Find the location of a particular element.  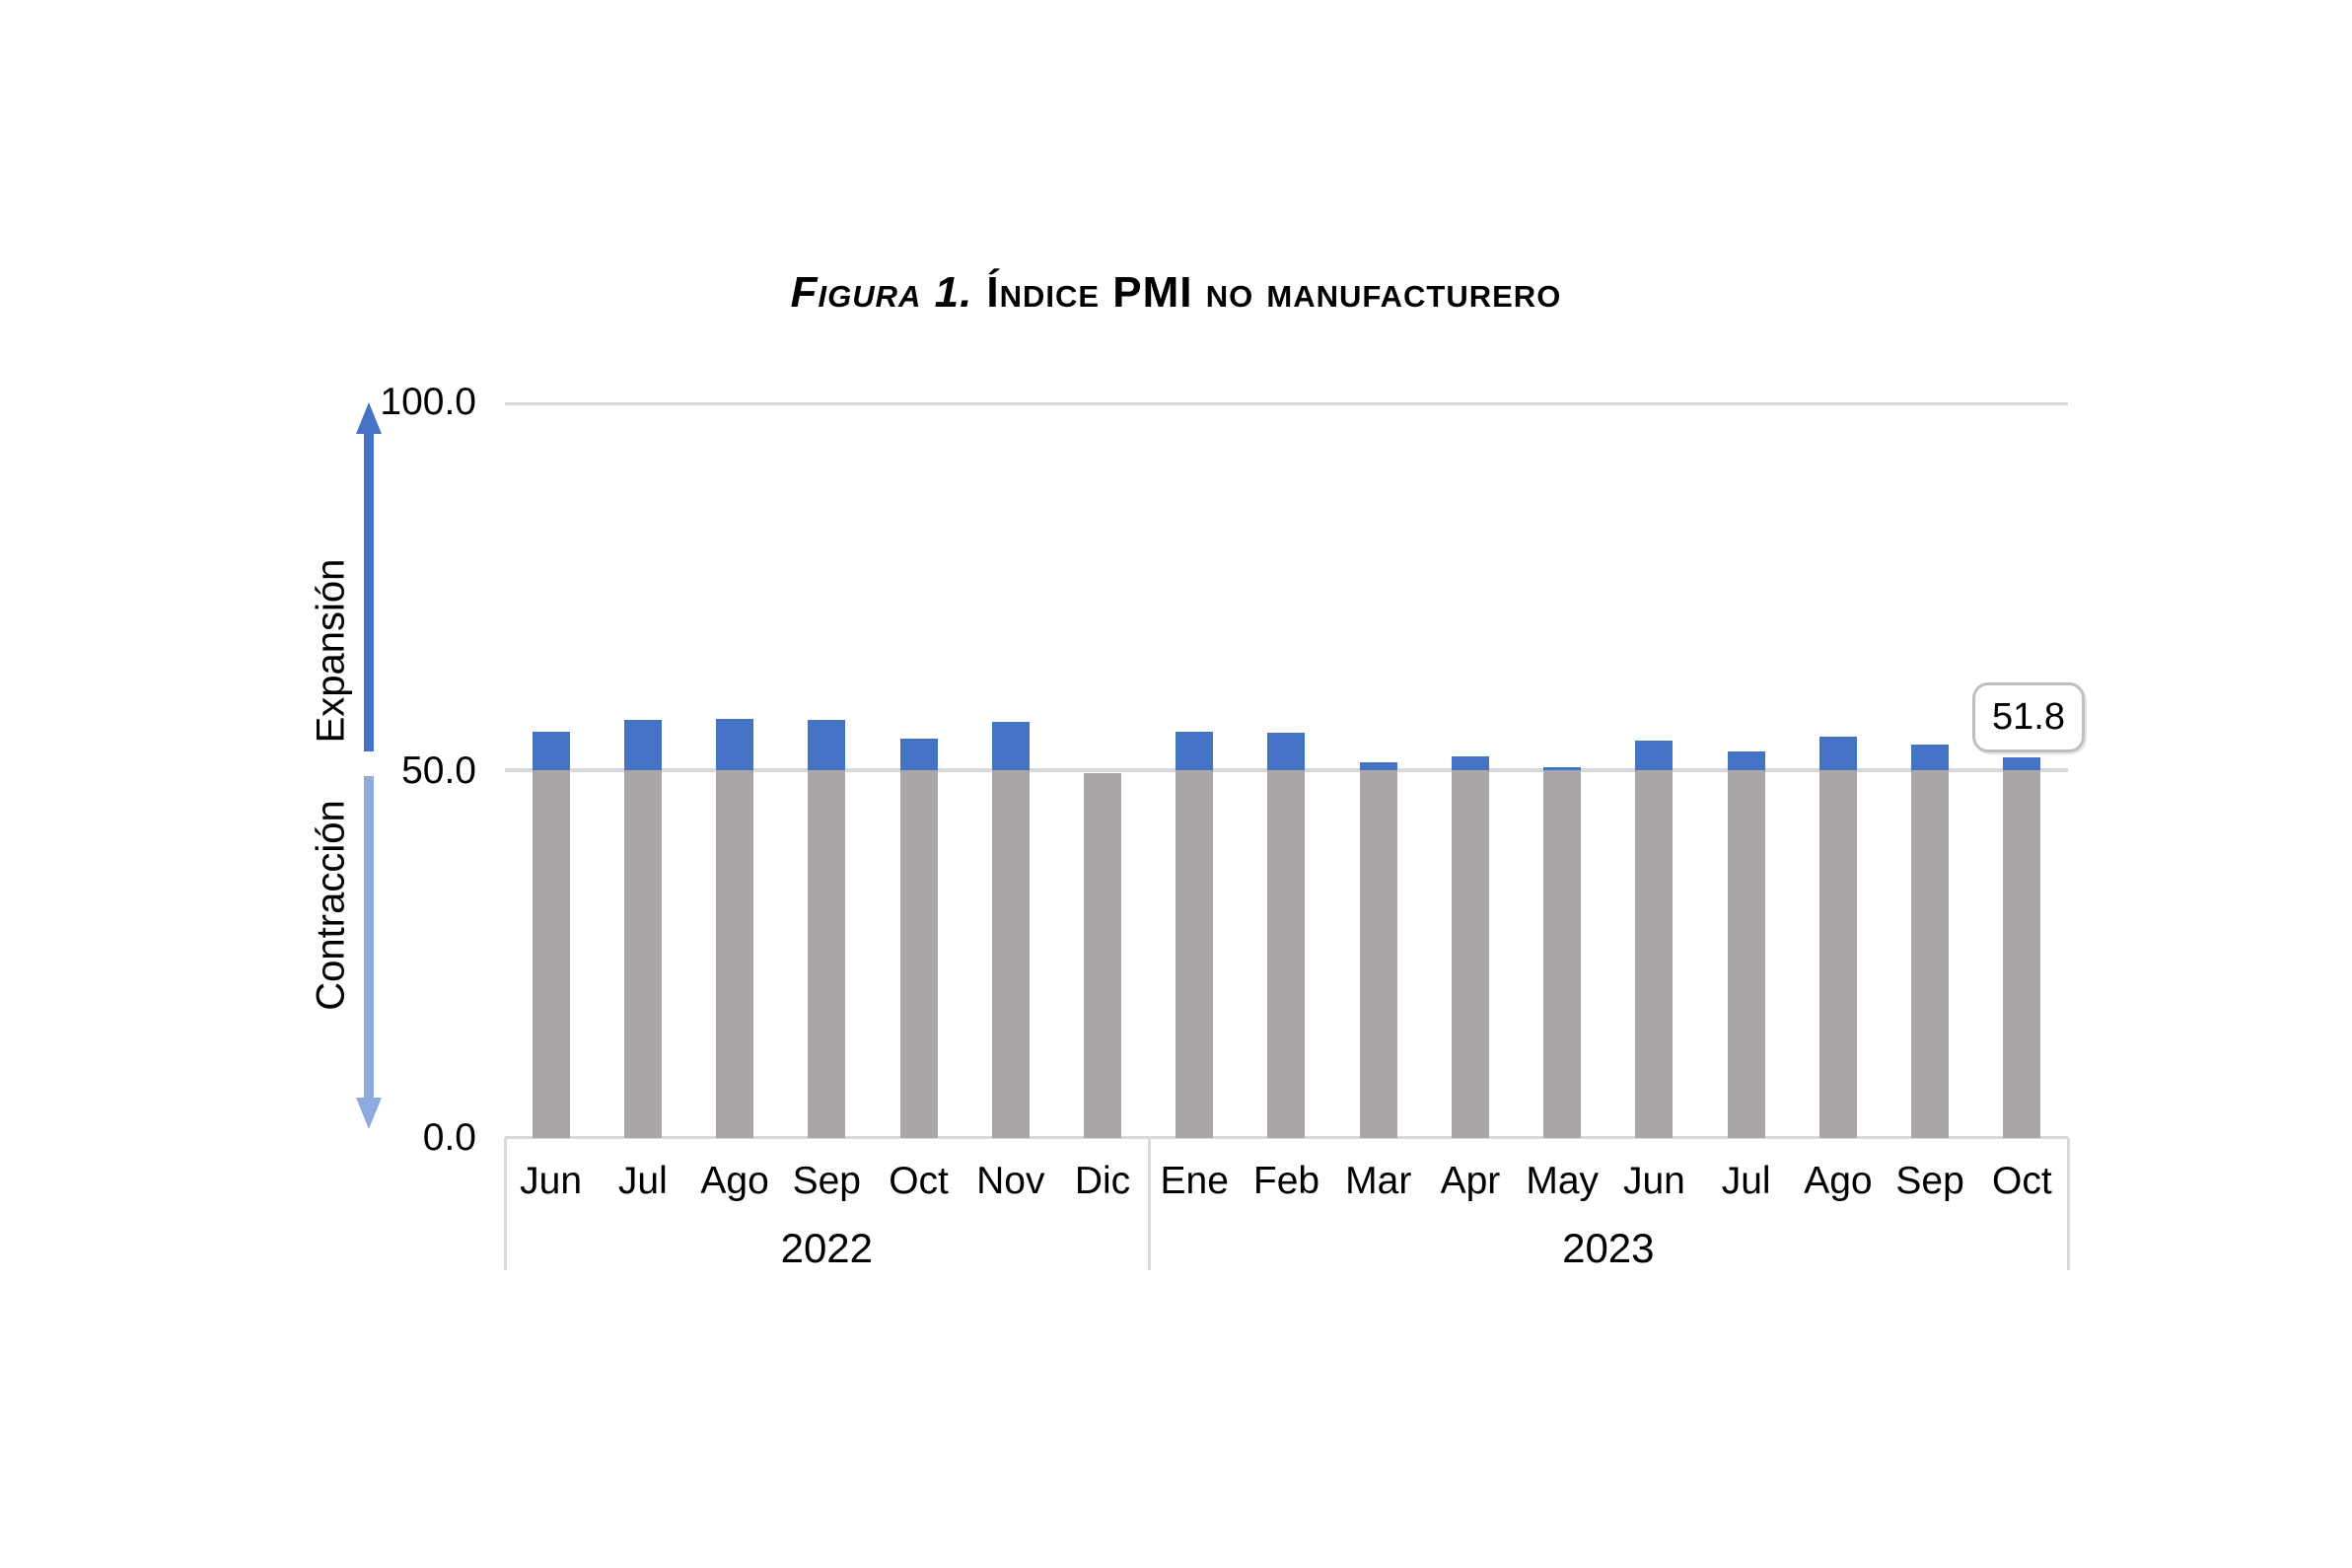

bar-slot-ago-2022 is located at coordinates (734, 770).